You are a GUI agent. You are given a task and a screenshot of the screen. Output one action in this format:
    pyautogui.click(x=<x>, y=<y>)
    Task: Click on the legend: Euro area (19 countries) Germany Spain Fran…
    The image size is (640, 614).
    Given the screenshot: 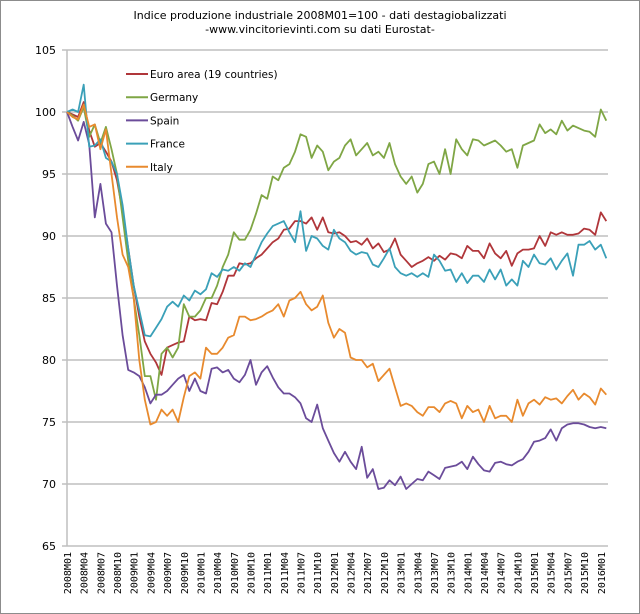 What is the action you would take?
    pyautogui.click(x=202, y=121)
    